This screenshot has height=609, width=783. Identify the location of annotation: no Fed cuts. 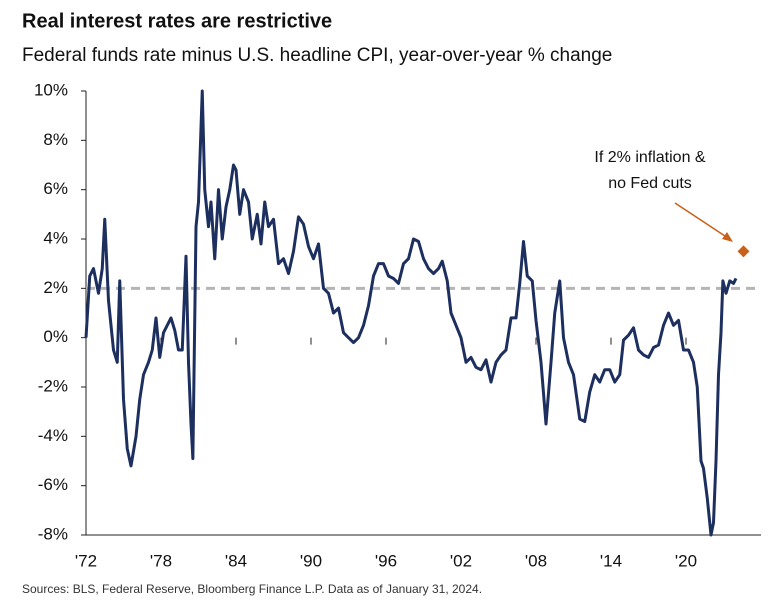
(650, 183).